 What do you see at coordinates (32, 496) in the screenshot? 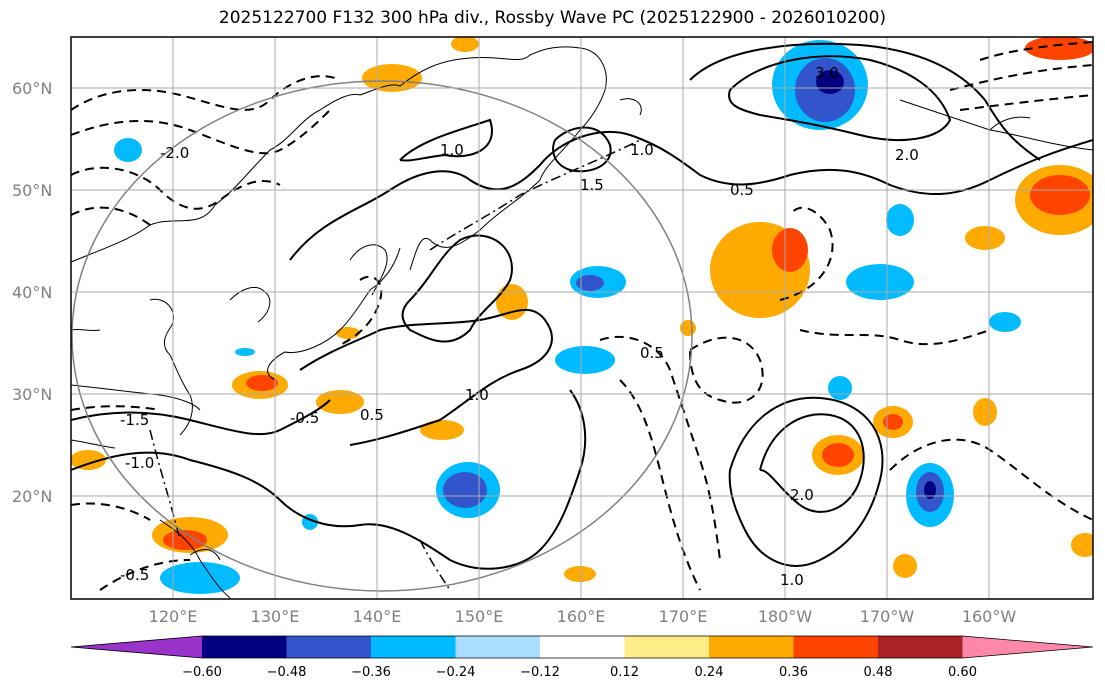
I see `lat-label-20n: 20°N` at bounding box center [32, 496].